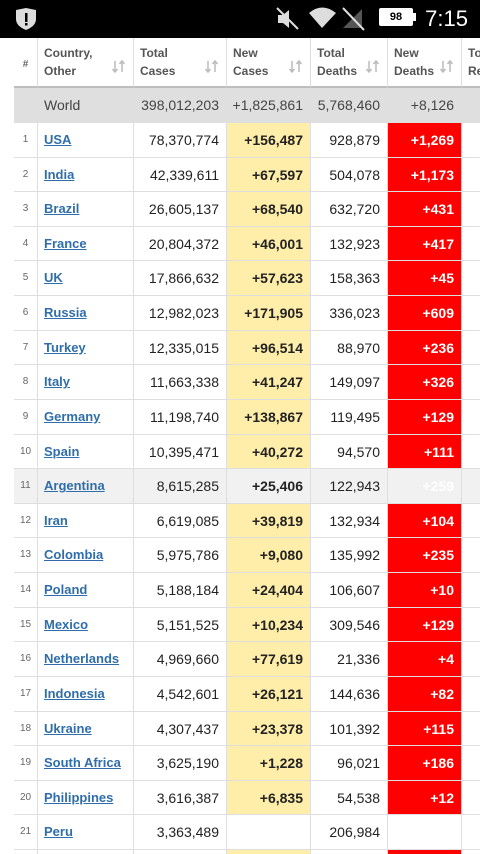 The width and height of the screenshot is (480, 854). I want to click on total-cases: 5,975,786, so click(180, 556).